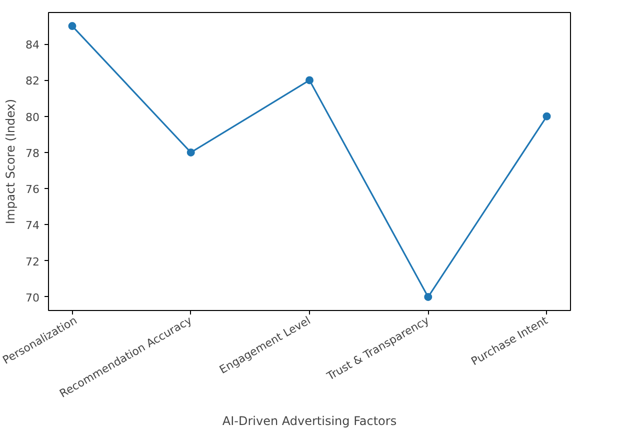  What do you see at coordinates (11, 161) in the screenshot?
I see `y-axis-title: Impact Score (Index)` at bounding box center [11, 161].